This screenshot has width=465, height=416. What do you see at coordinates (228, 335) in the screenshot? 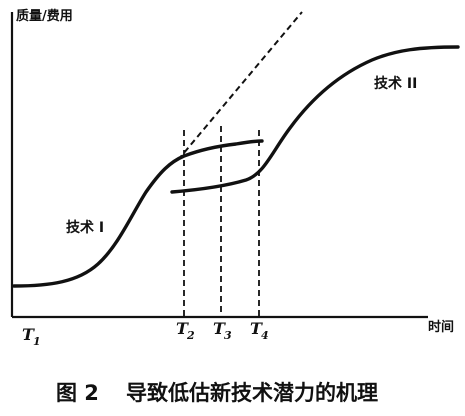
I see `svg-text: 3` at bounding box center [228, 335].